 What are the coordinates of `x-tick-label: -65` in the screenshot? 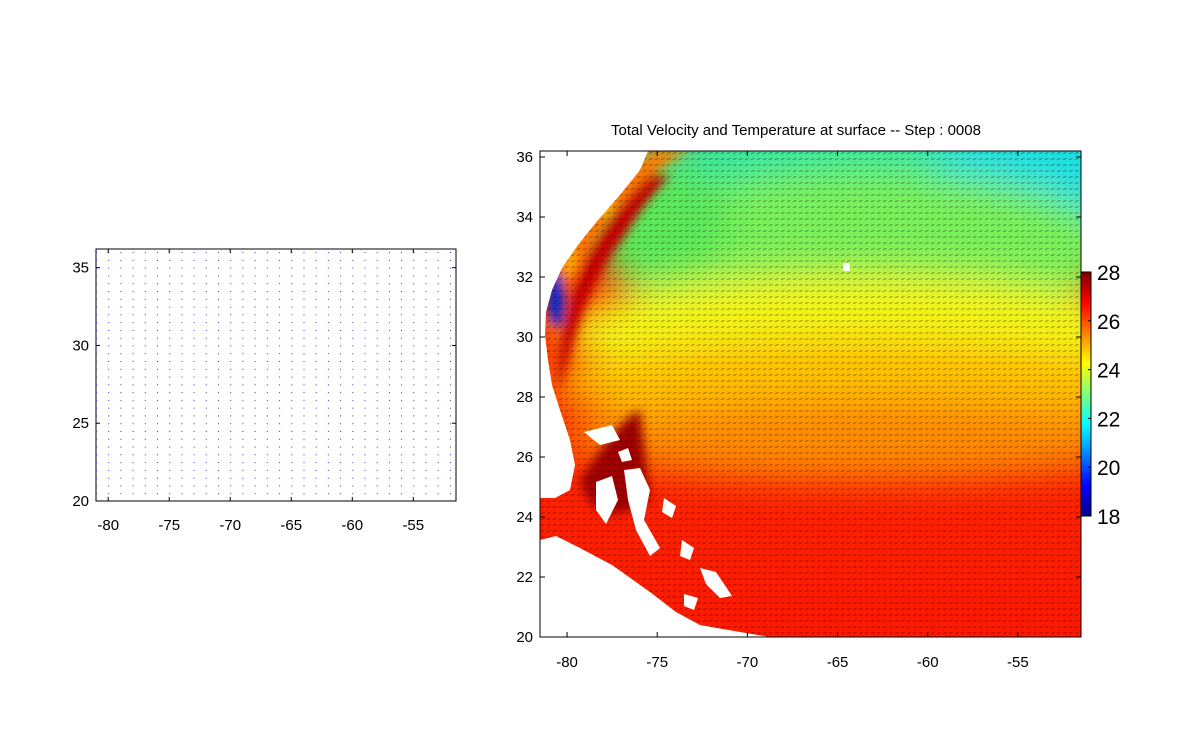 It's located at (291, 525).